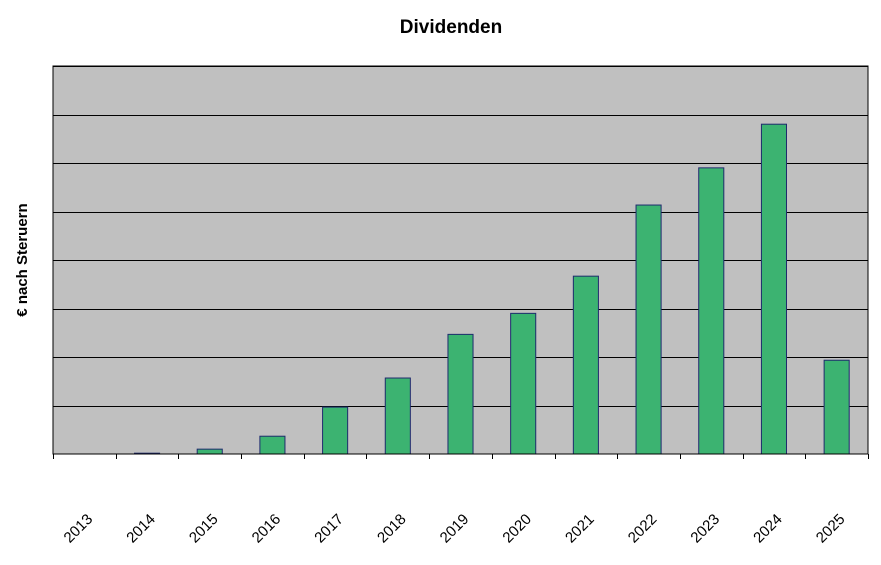  I want to click on x-tick-label: 2020, so click(517, 529).